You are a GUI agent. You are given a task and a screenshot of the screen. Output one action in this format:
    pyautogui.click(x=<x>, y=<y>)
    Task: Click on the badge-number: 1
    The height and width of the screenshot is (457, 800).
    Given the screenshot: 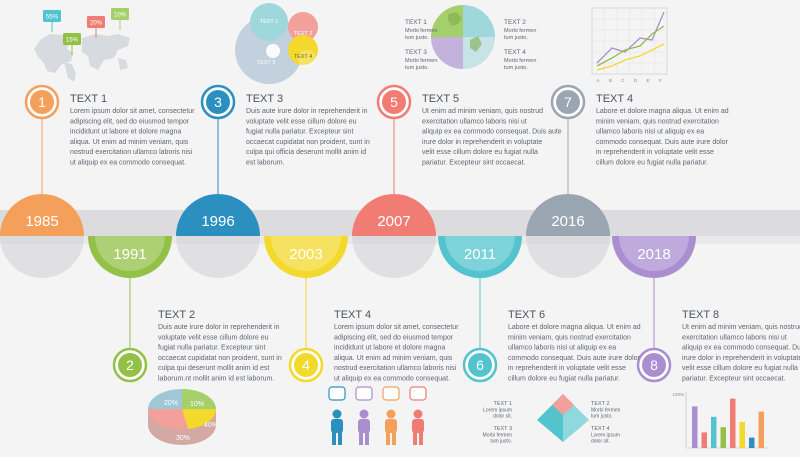 What is the action you would take?
    pyautogui.click(x=42, y=102)
    